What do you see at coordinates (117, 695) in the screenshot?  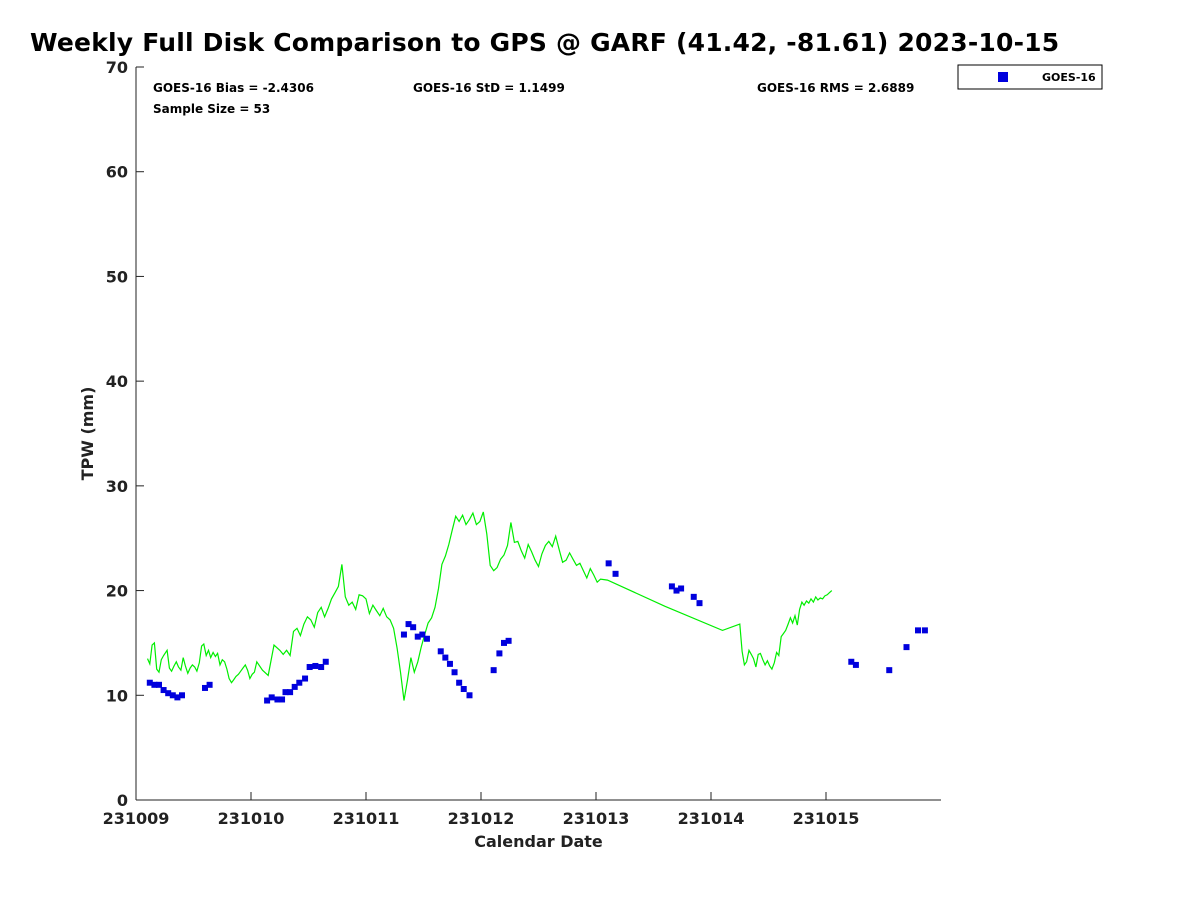 I see `y-tick-label: 10` at bounding box center [117, 695].